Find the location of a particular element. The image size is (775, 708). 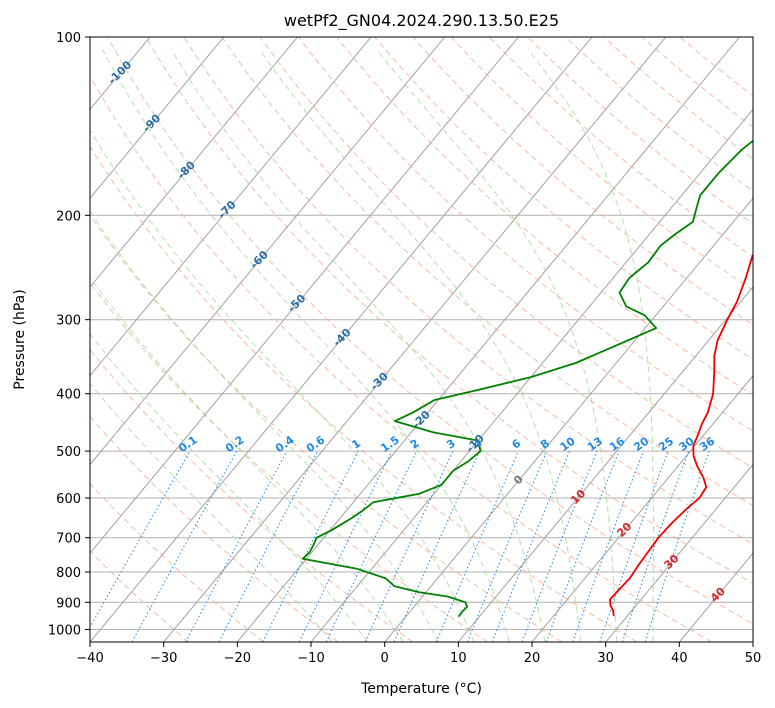

y-tick-label: 600 is located at coordinates (68, 499).